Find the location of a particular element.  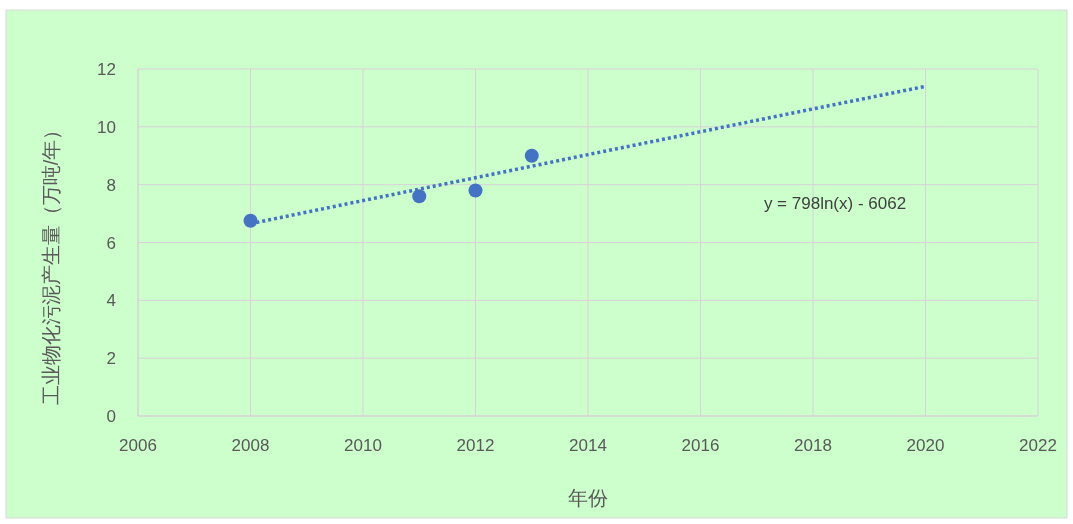

x-axis-title: 年份 is located at coordinates (588, 498).